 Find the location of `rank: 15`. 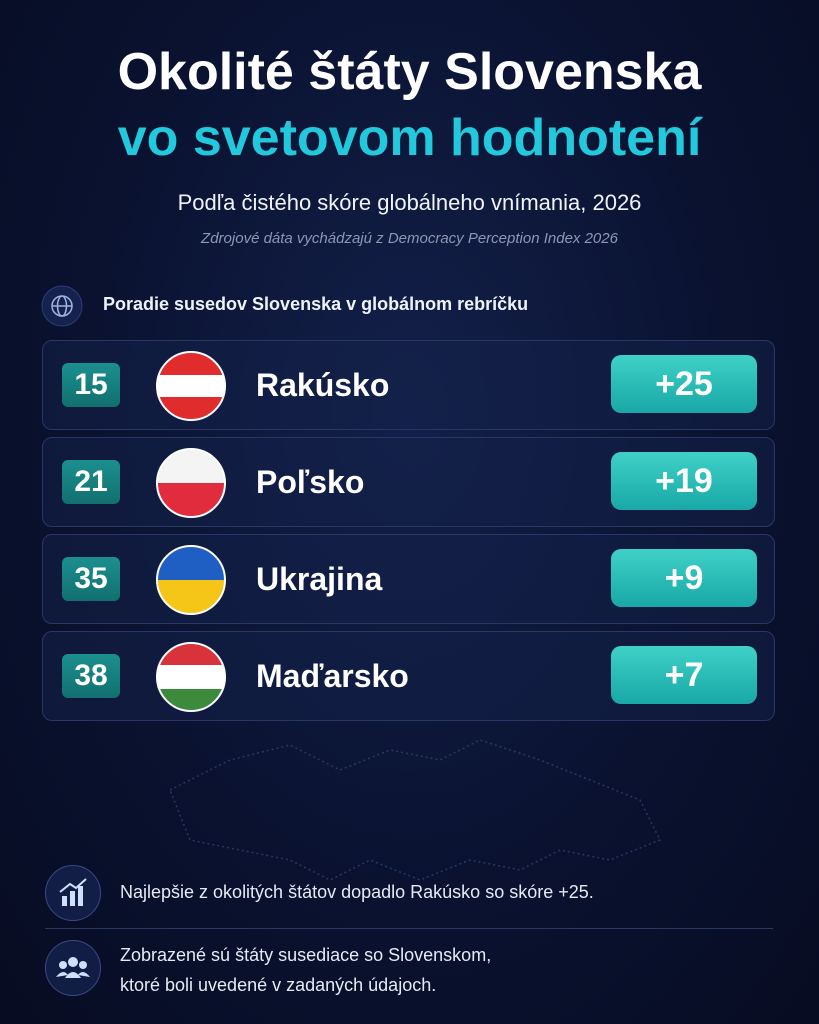

rank: 15 is located at coordinates (91, 385).